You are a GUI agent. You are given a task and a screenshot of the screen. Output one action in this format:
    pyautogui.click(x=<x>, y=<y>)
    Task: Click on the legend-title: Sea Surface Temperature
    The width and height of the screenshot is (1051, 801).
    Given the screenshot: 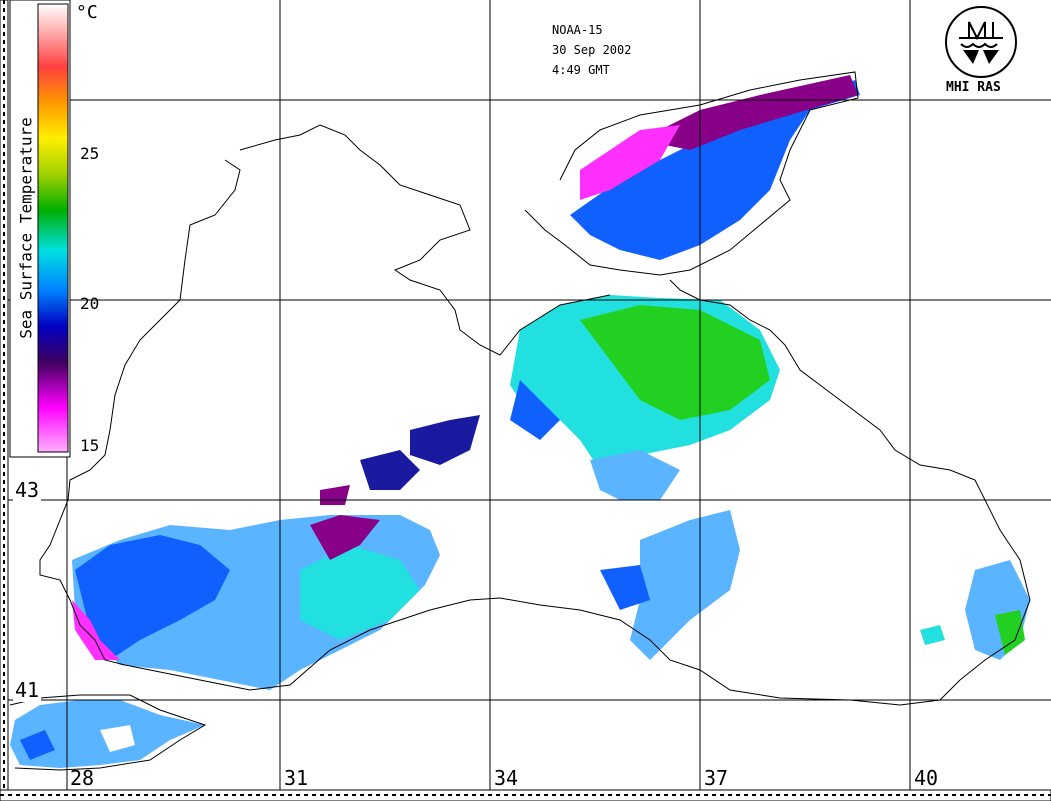 What is the action you would take?
    pyautogui.click(x=26, y=228)
    